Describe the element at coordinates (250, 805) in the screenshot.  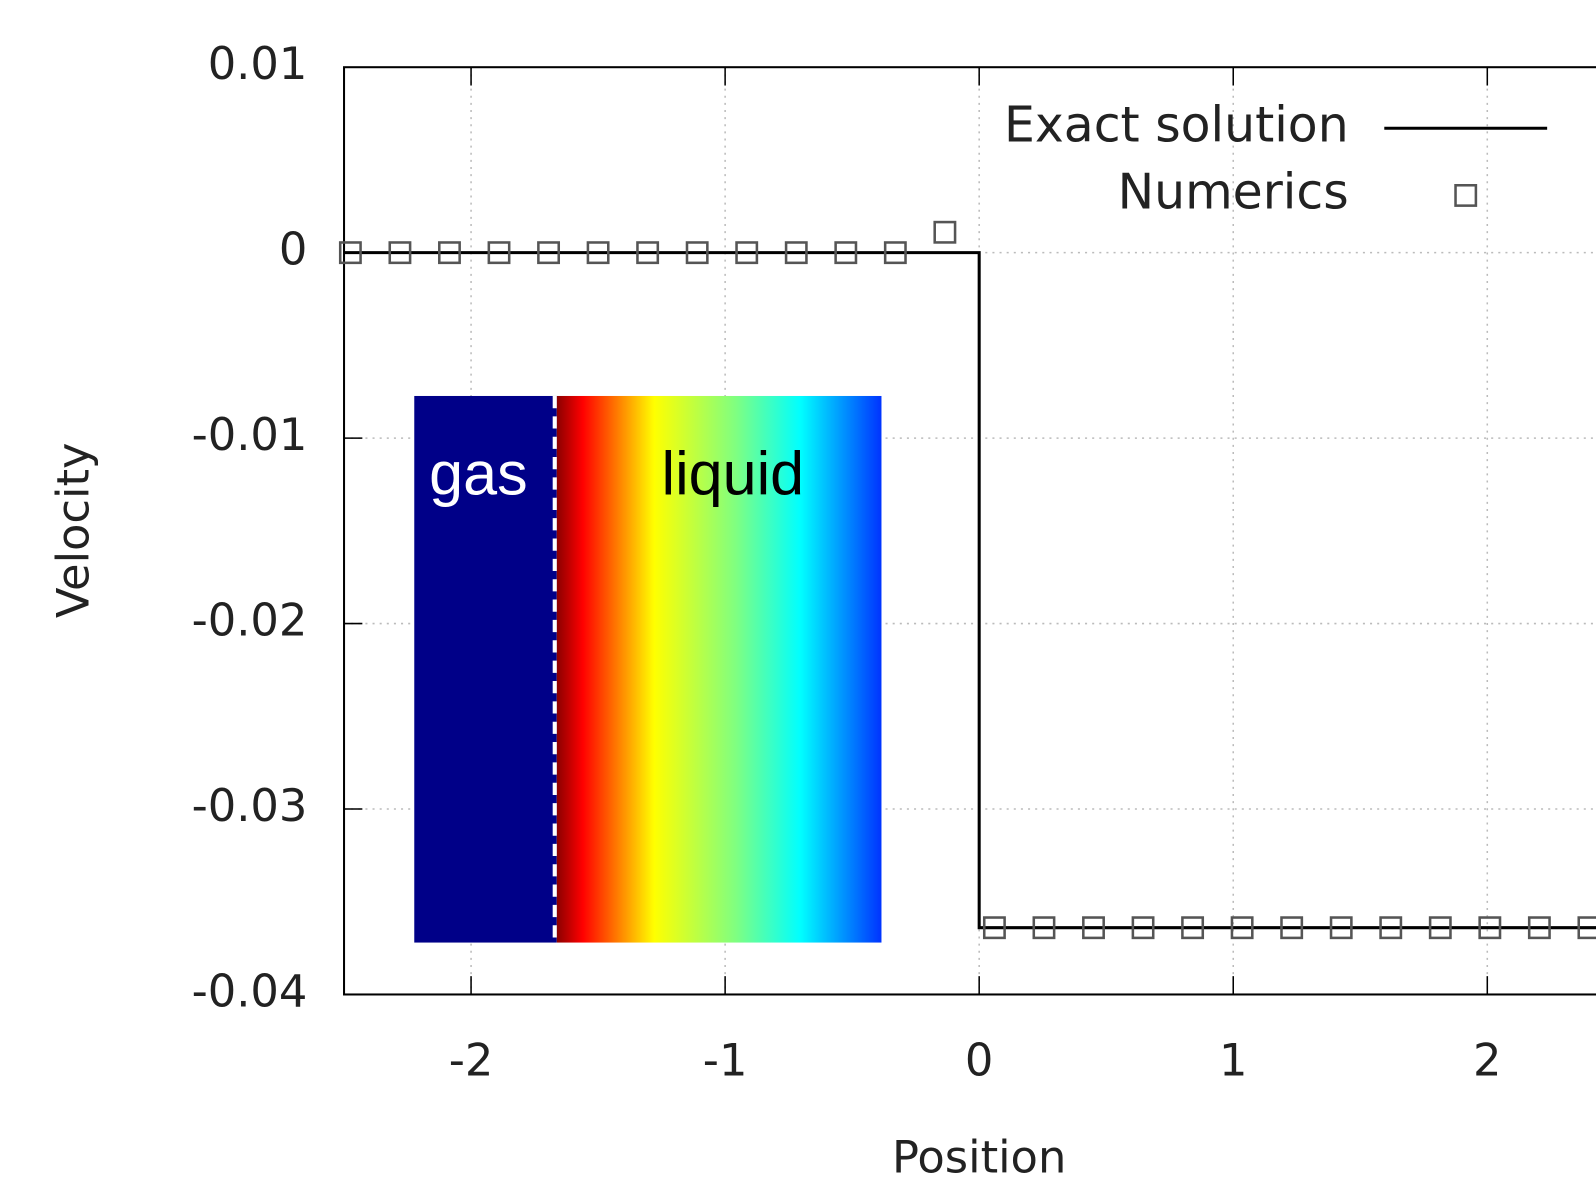
I see `y-tick-label: -0.03` at that location.